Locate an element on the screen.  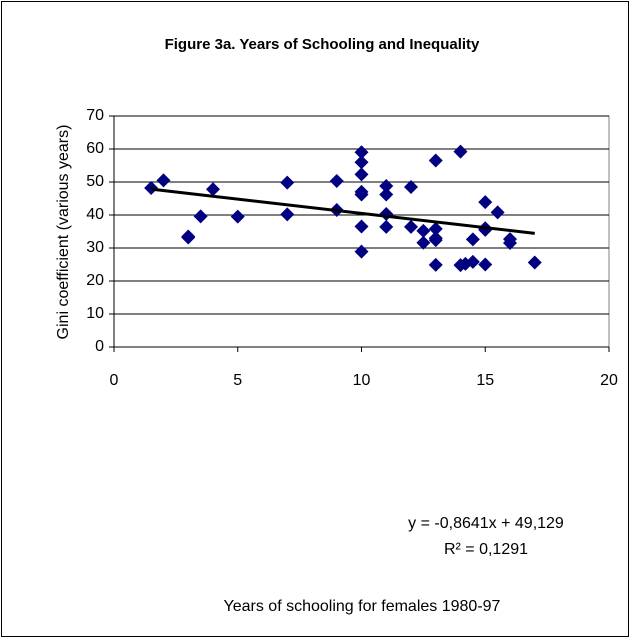
y-tick-label: 20 is located at coordinates (95, 280).